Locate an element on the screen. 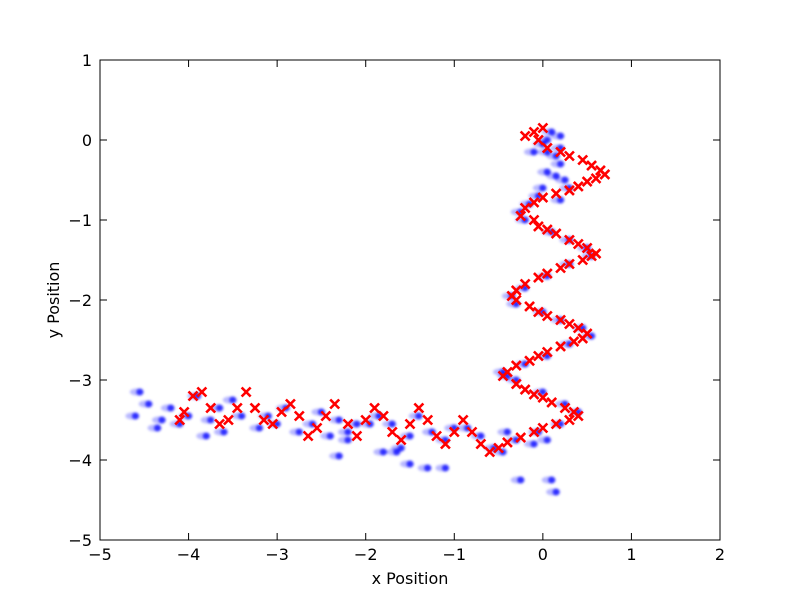 Image resolution: width=800 pixels, height=600 pixels. x-tick-label: 2 is located at coordinates (720, 554).